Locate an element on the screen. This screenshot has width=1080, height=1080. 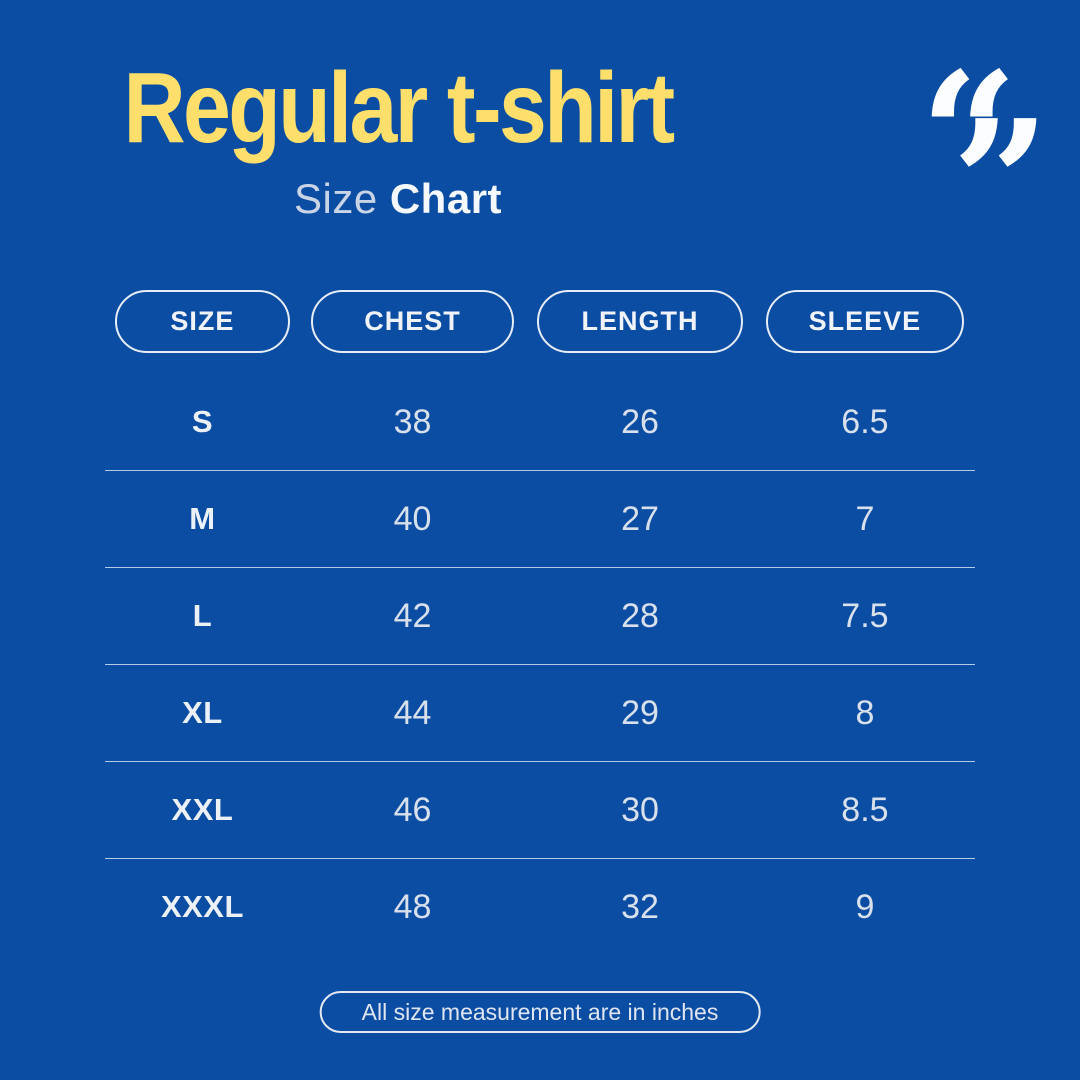
units-note-text: All size measurement are in inches is located at coordinates (540, 1011).